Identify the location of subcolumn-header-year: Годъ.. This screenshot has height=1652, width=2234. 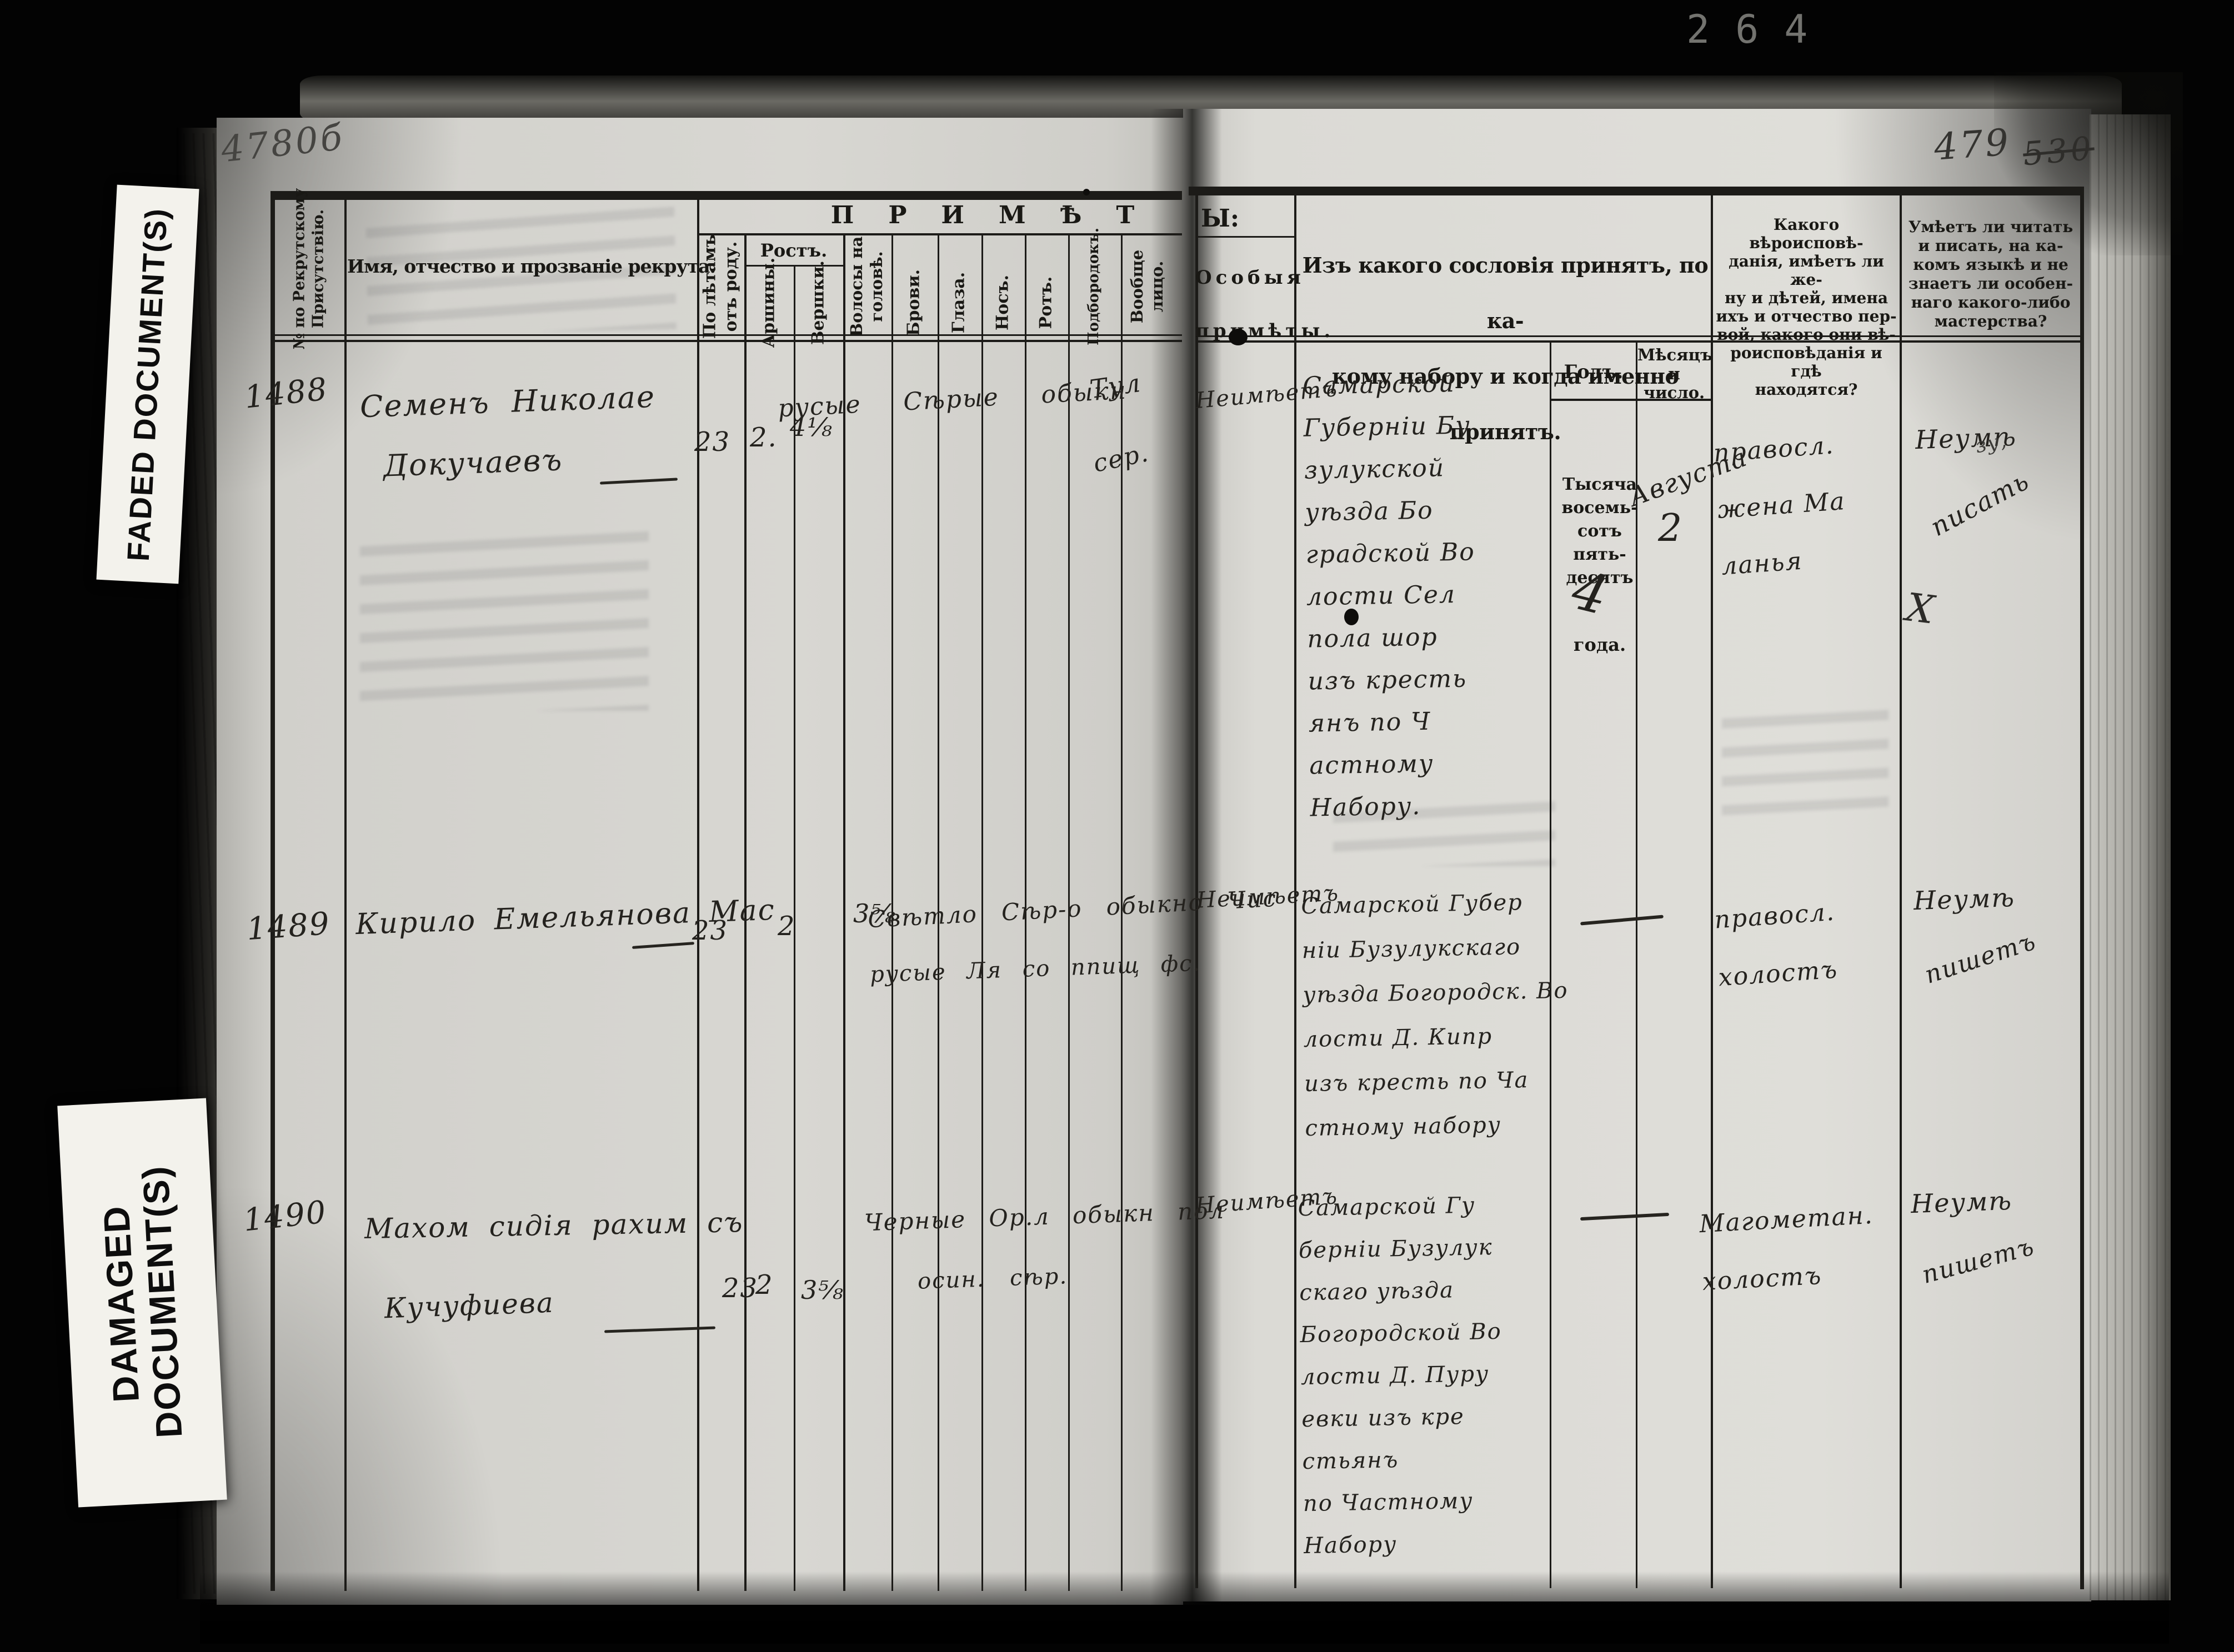
(1594, 372).